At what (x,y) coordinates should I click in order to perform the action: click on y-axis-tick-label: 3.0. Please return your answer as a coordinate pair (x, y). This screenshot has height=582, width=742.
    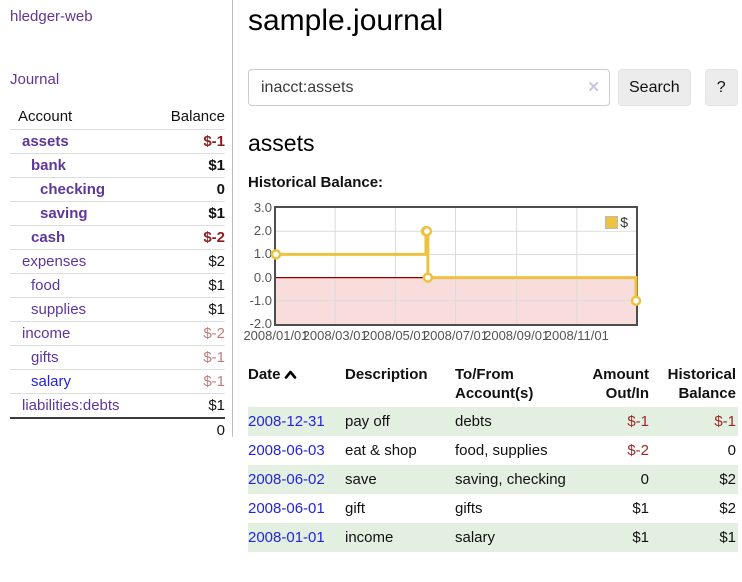
    Looking at the image, I should click on (262, 207).